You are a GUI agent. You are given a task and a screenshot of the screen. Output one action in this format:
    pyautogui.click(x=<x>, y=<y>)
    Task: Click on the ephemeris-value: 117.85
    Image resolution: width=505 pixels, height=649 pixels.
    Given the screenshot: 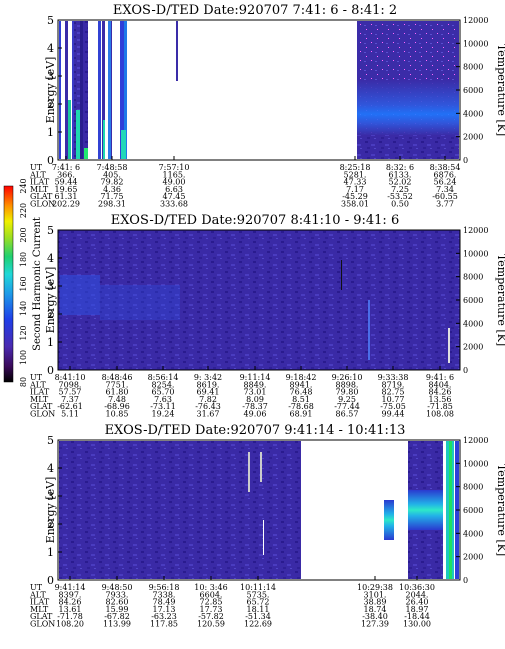 What is the action you would take?
    pyautogui.click(x=164, y=624)
    